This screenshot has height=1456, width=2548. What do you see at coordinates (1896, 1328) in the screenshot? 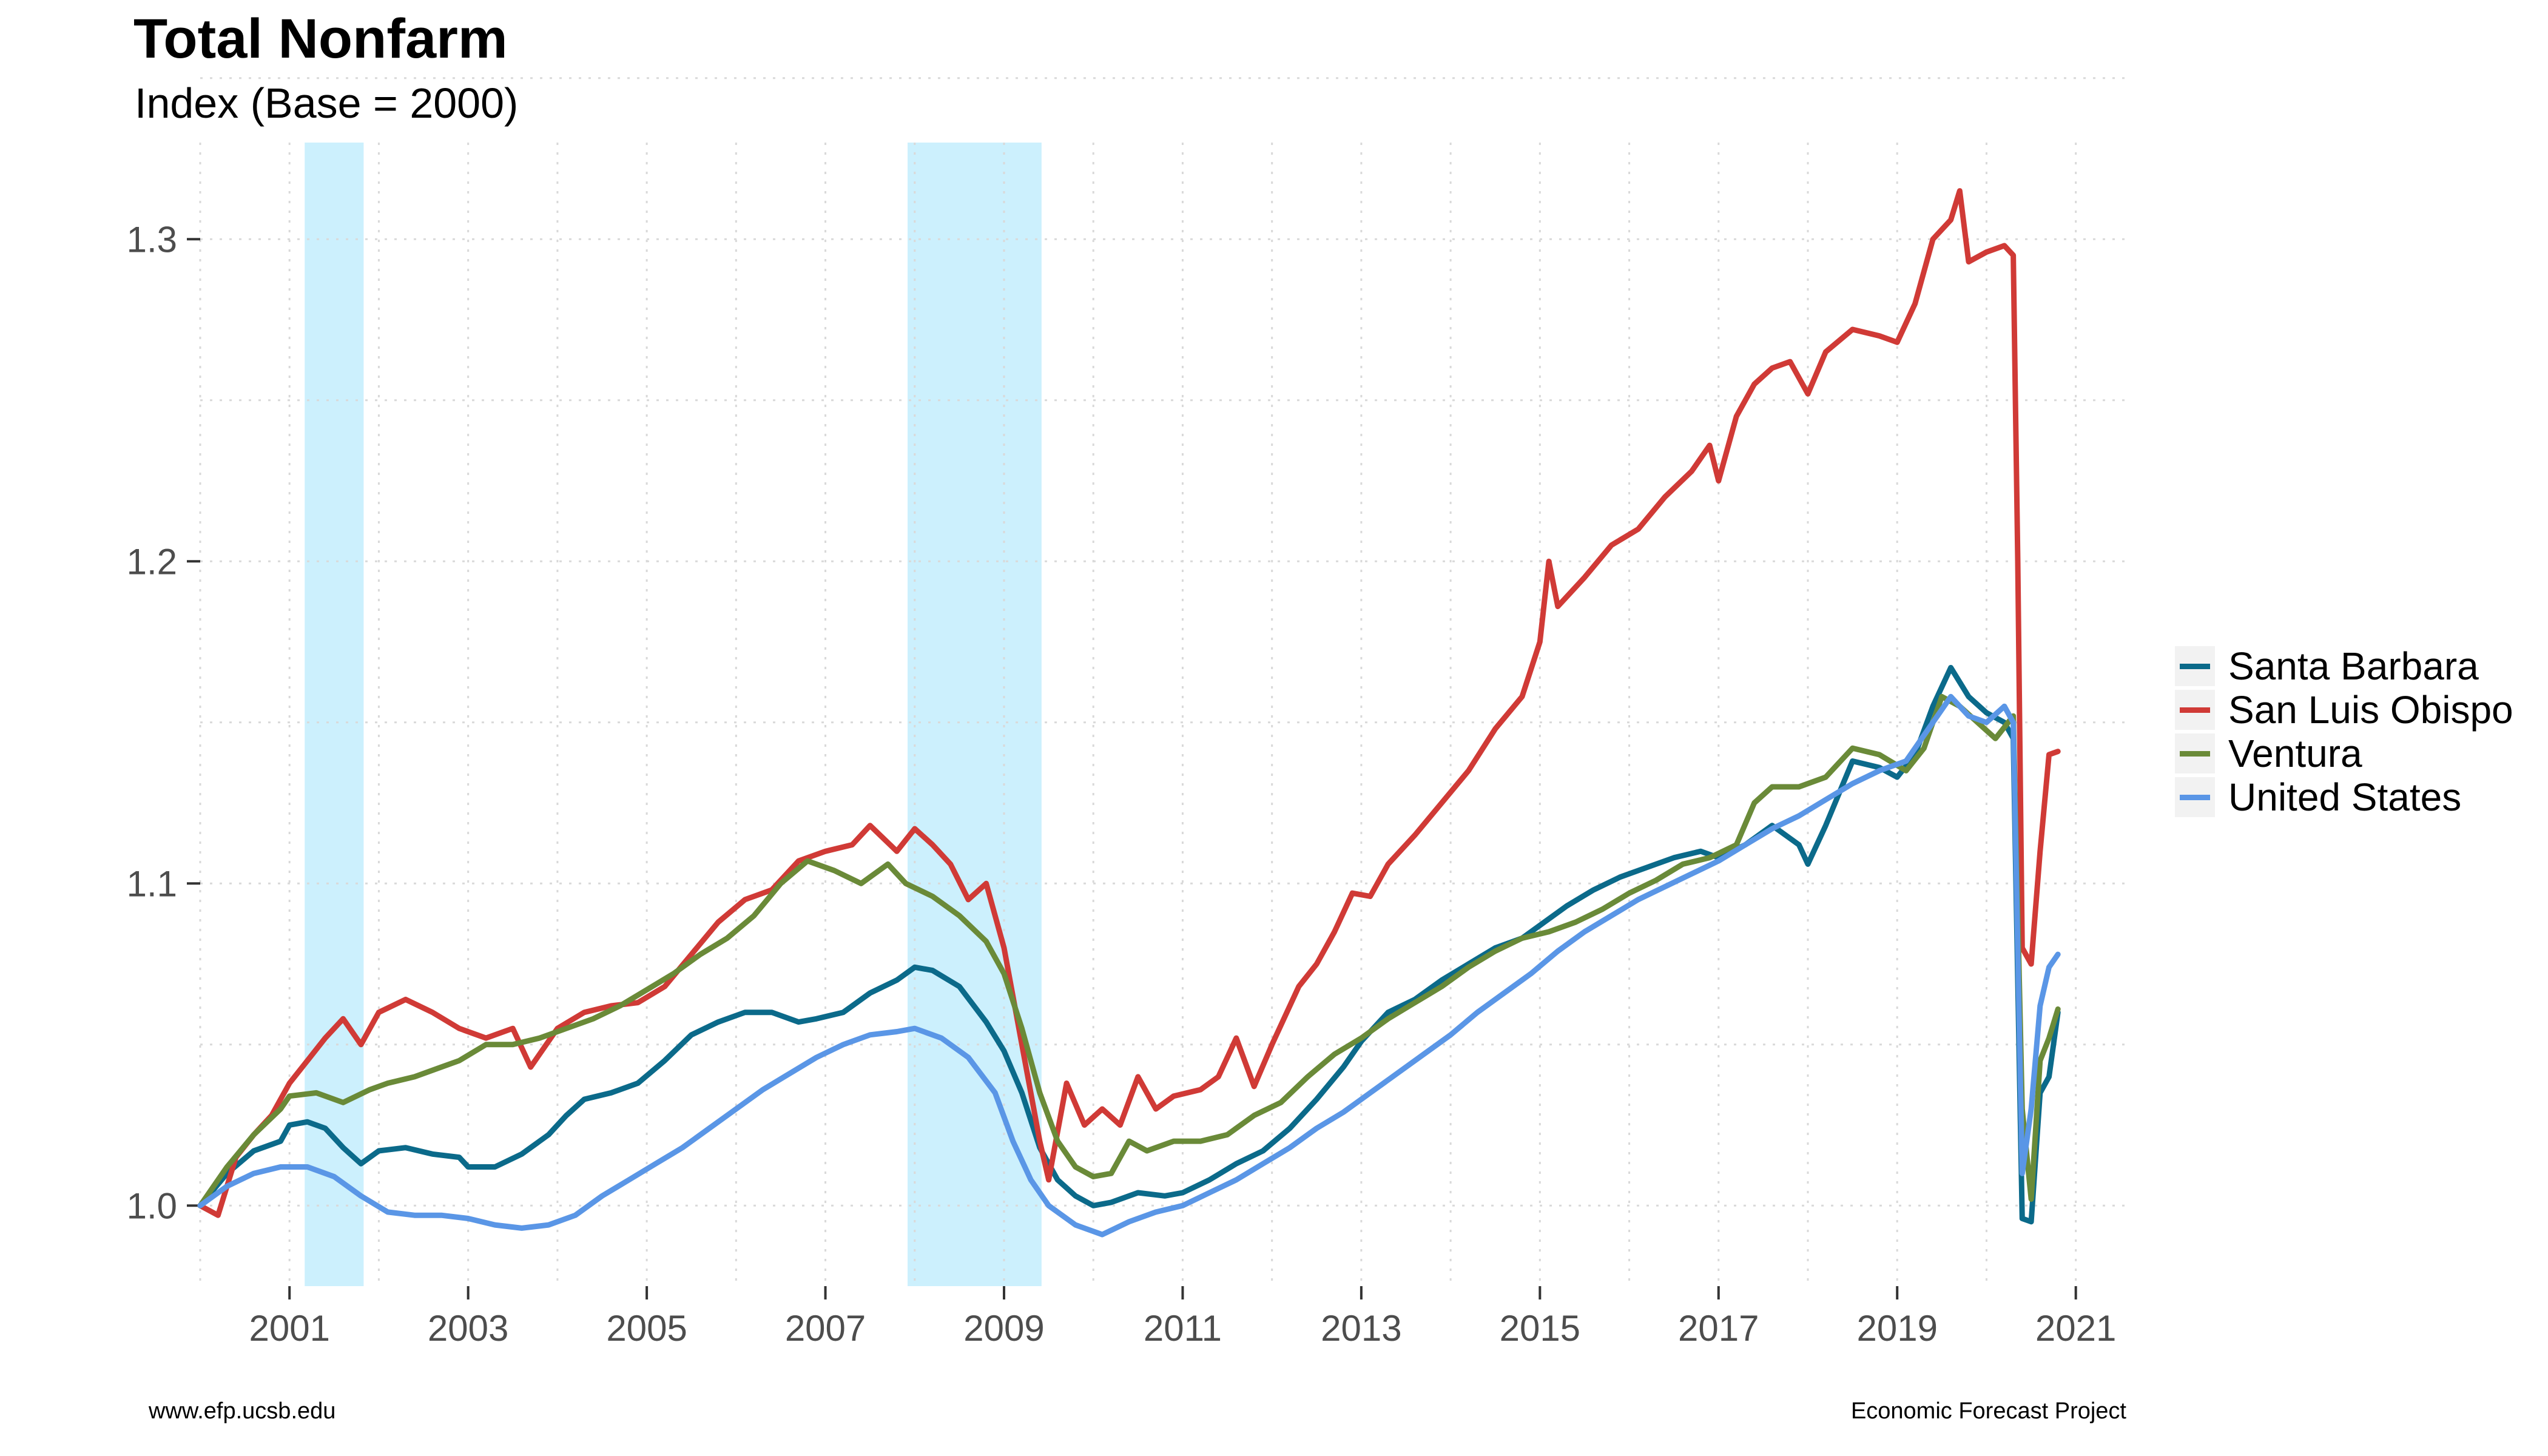
I see `x-tick-label: 2019` at bounding box center [1896, 1328].